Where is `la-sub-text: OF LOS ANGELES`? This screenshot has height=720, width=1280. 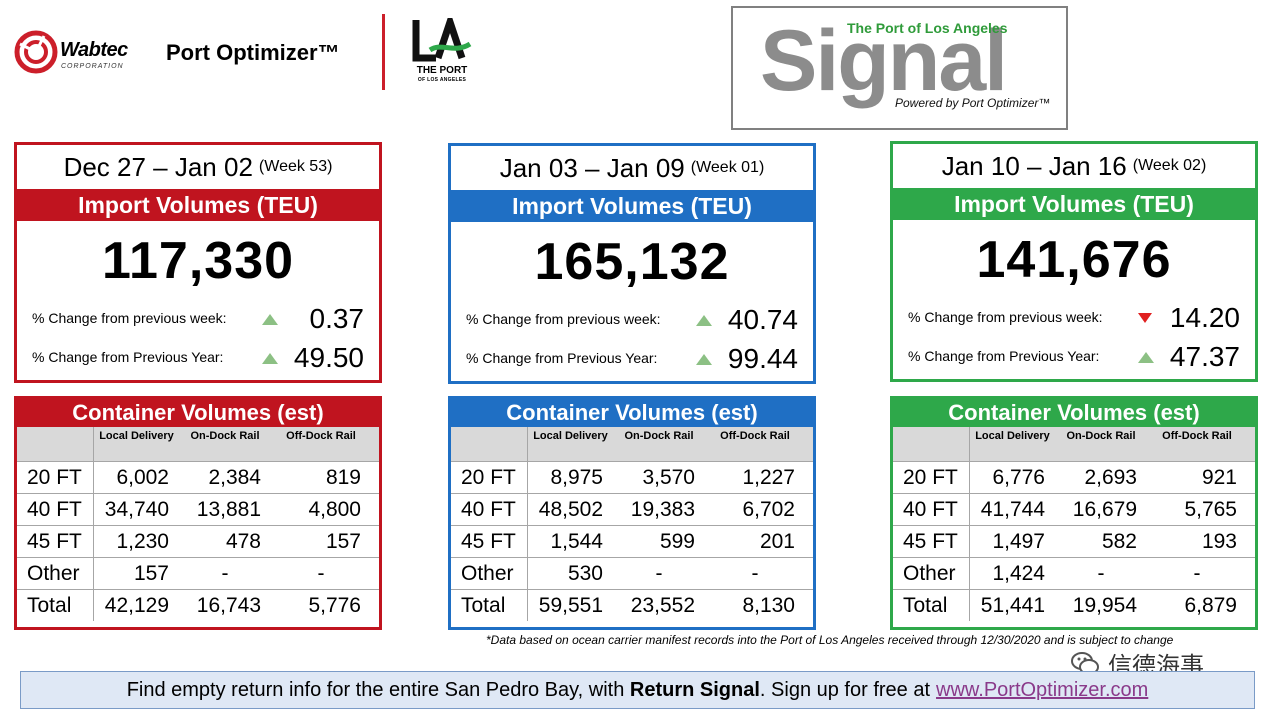 la-sub-text: OF LOS ANGELES is located at coordinates (442, 80).